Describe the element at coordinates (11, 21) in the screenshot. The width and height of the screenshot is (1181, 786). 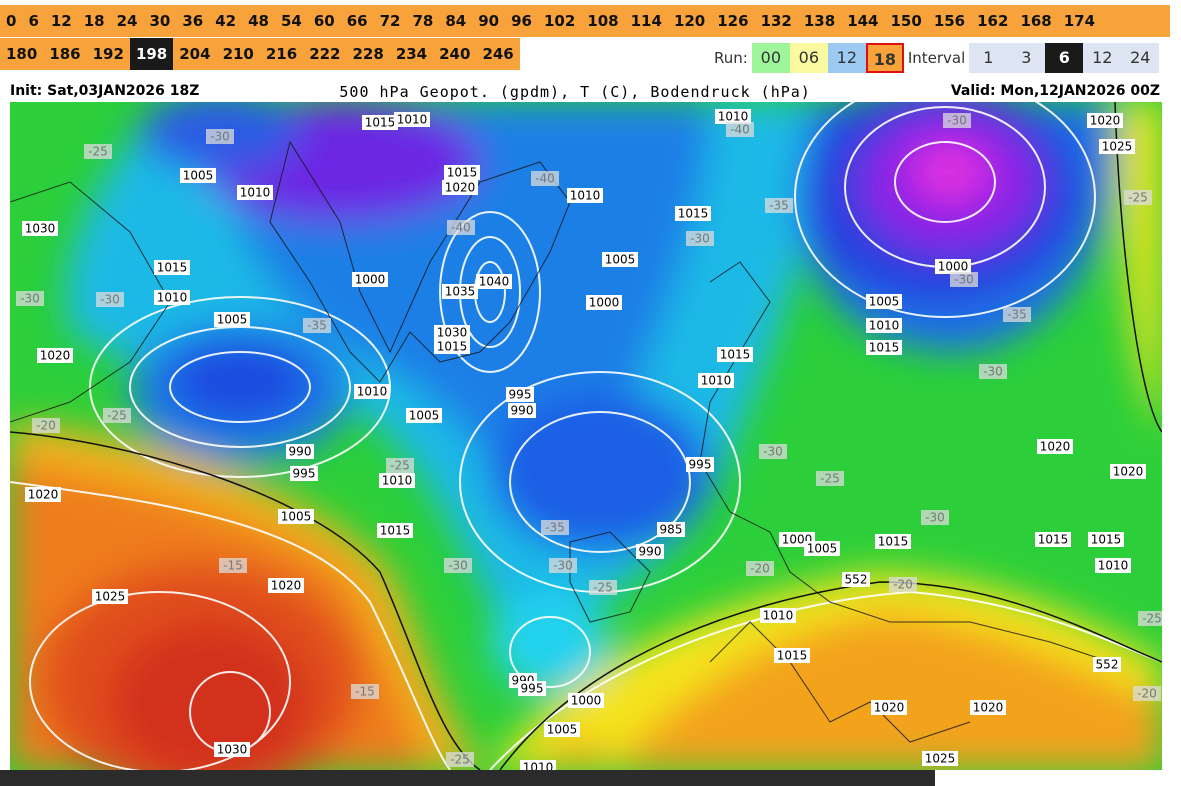
I see `hour-link: 0` at that location.